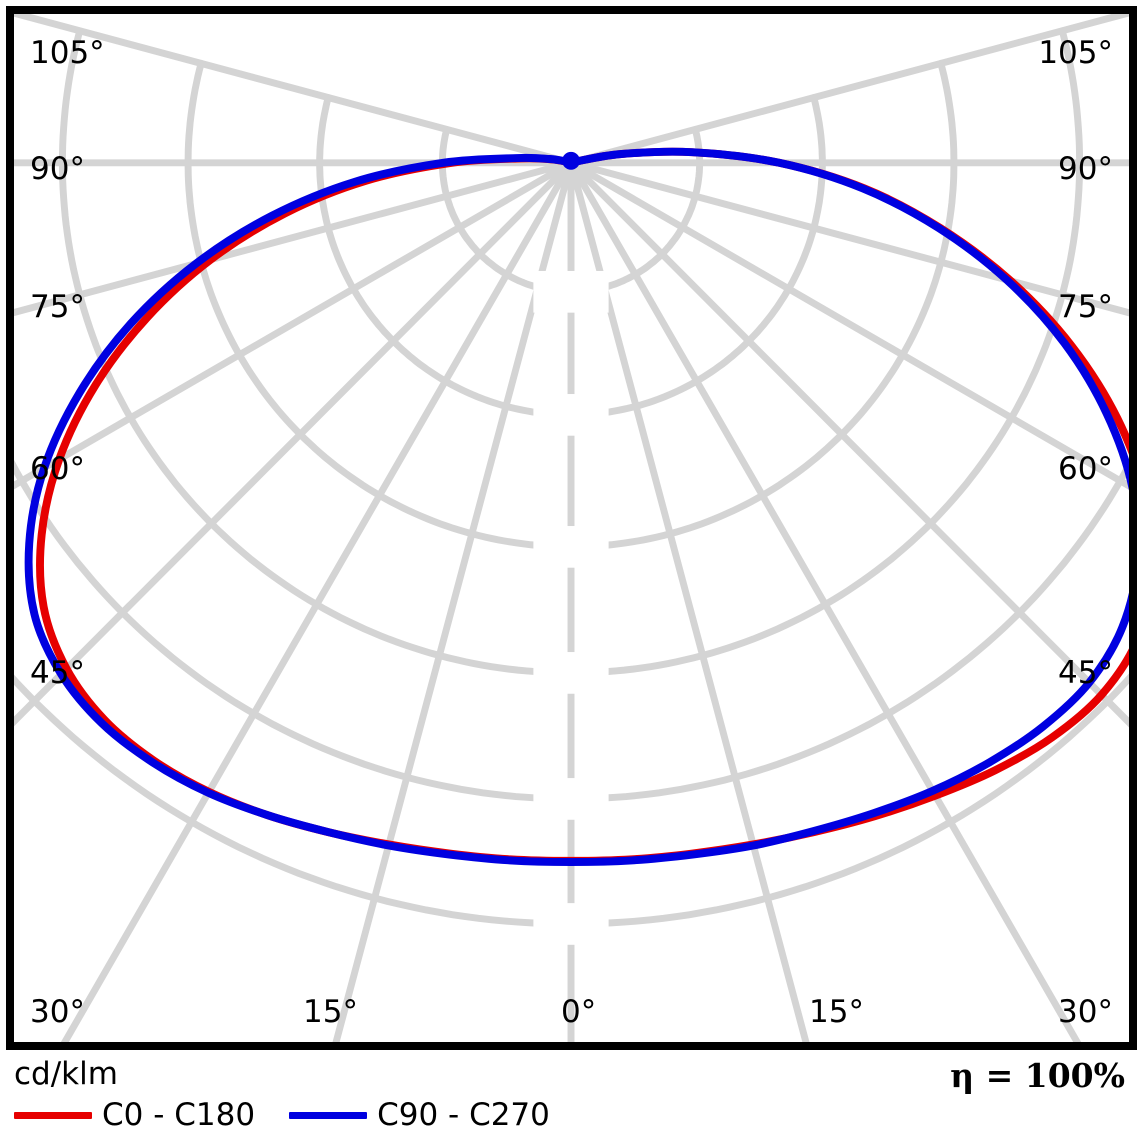 The width and height of the screenshot is (1143, 1143). I want to click on tick-left-45: 45°, so click(57, 673).